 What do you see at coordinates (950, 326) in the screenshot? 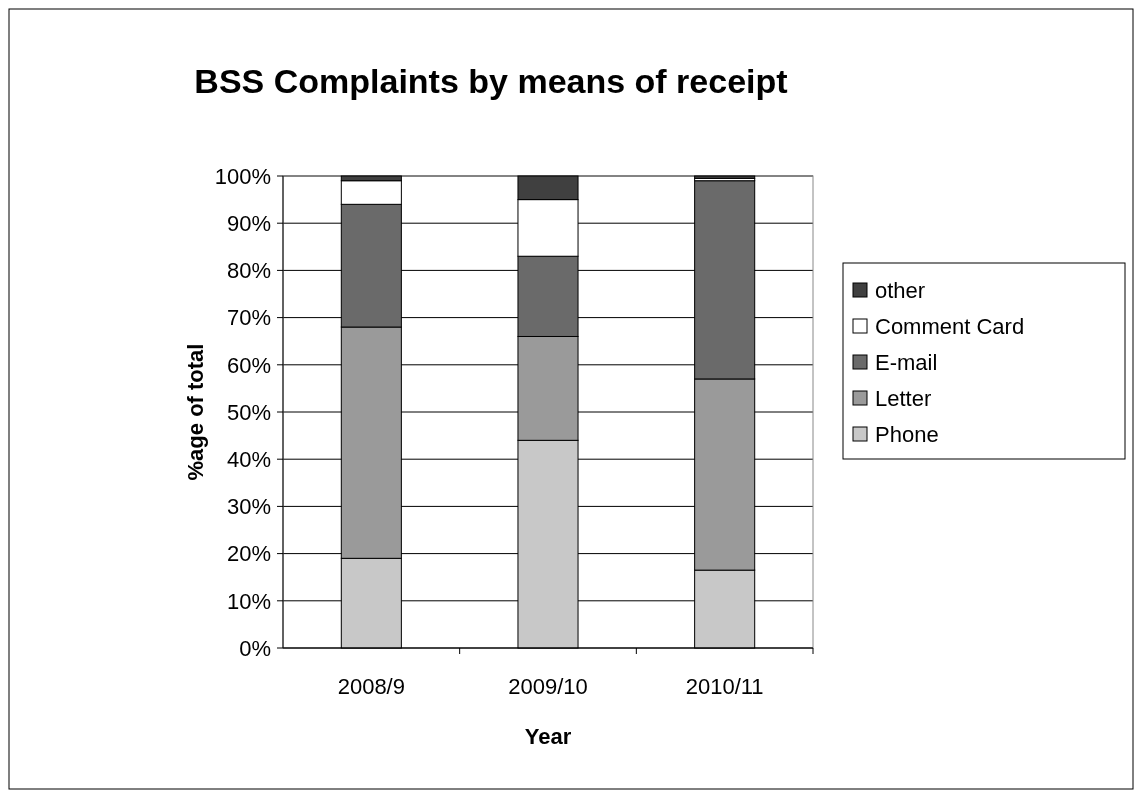
I see `legend-label: Comment Card` at bounding box center [950, 326].